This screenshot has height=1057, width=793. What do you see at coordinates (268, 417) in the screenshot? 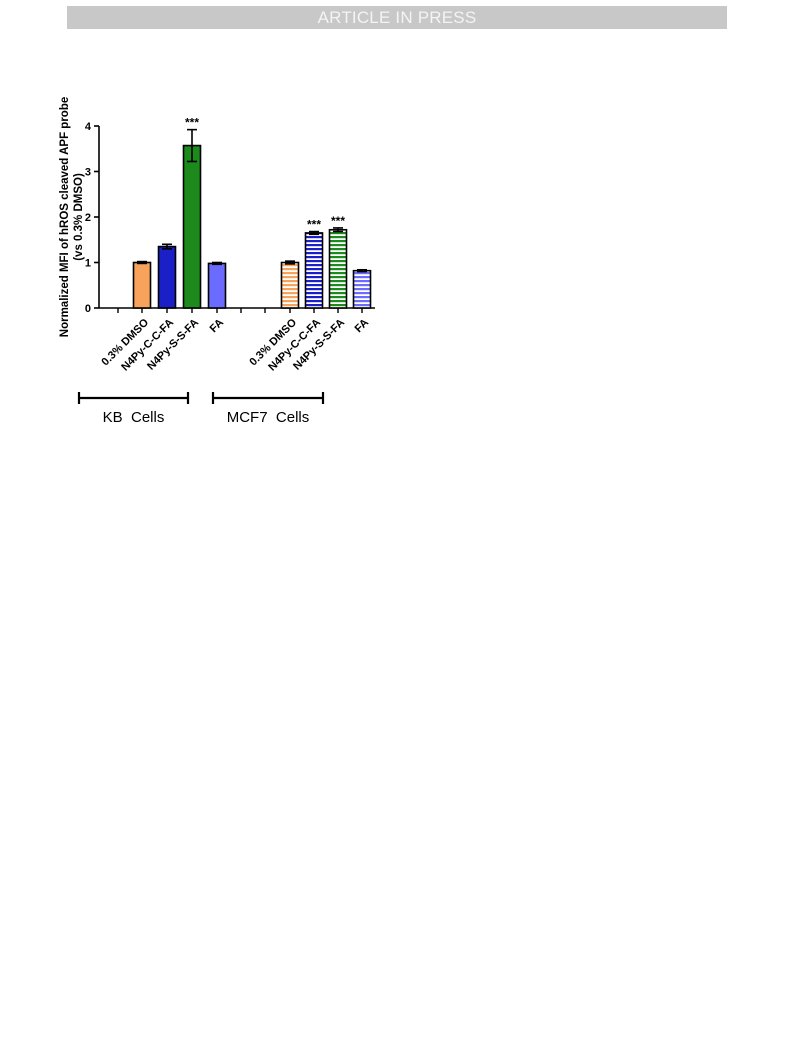
I see `group-label: MCF7 Cells` at bounding box center [268, 417].